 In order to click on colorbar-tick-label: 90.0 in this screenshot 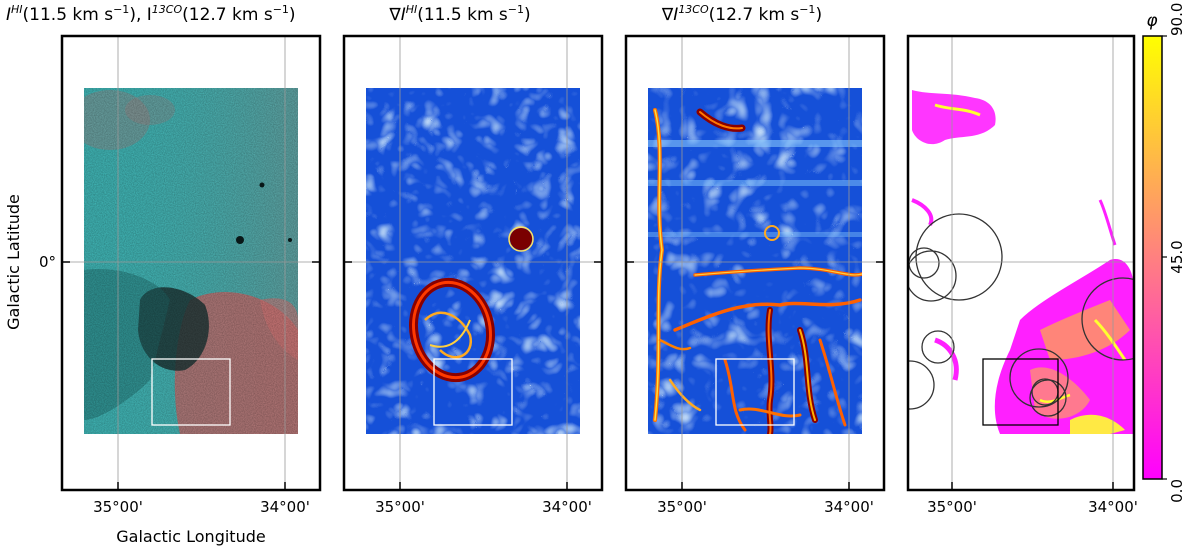, I will do `click(1177, 19)`.